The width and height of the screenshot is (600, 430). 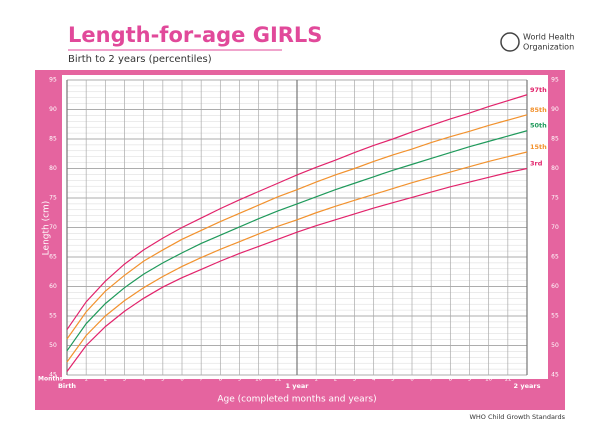 What do you see at coordinates (296, 400) in the screenshot?
I see `x-axis-label: Age (completed months and years)` at bounding box center [296, 400].